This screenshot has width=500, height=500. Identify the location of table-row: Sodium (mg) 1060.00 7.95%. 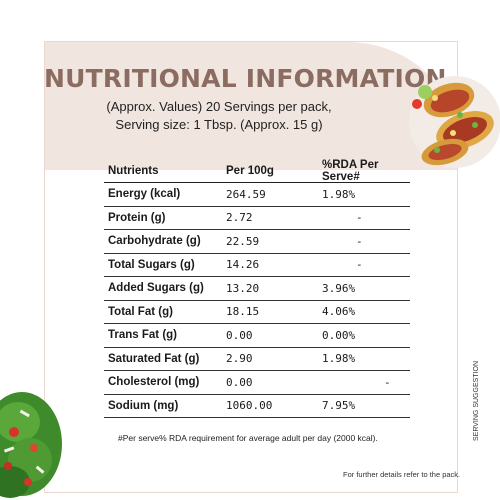
(257, 406).